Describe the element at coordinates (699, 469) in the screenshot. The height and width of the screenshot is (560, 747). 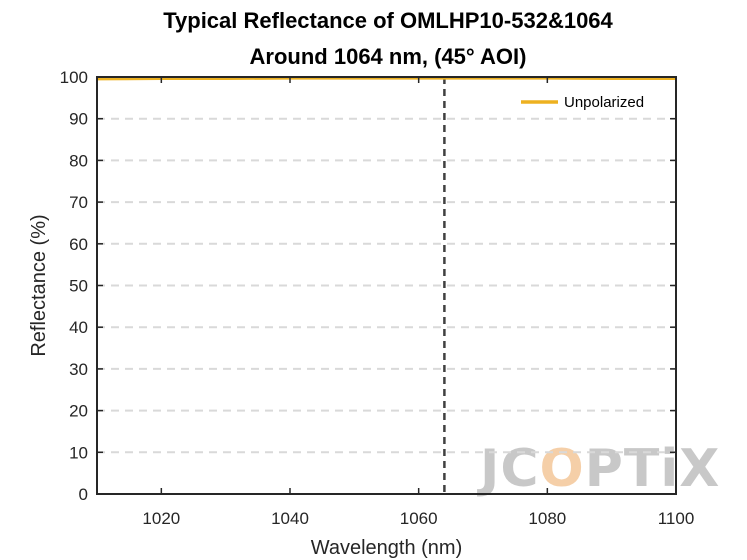
I see `watermark-letter: X` at that location.